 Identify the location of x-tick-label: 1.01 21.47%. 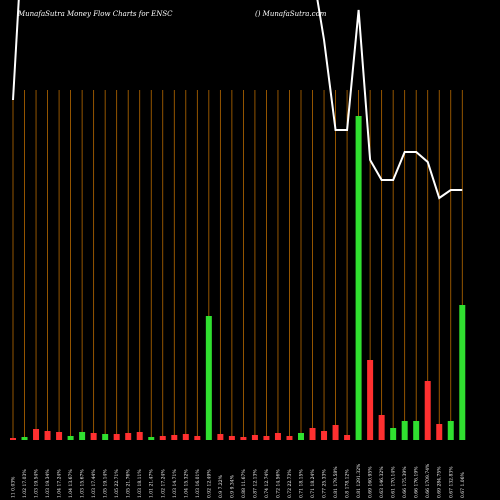
(152, 483).